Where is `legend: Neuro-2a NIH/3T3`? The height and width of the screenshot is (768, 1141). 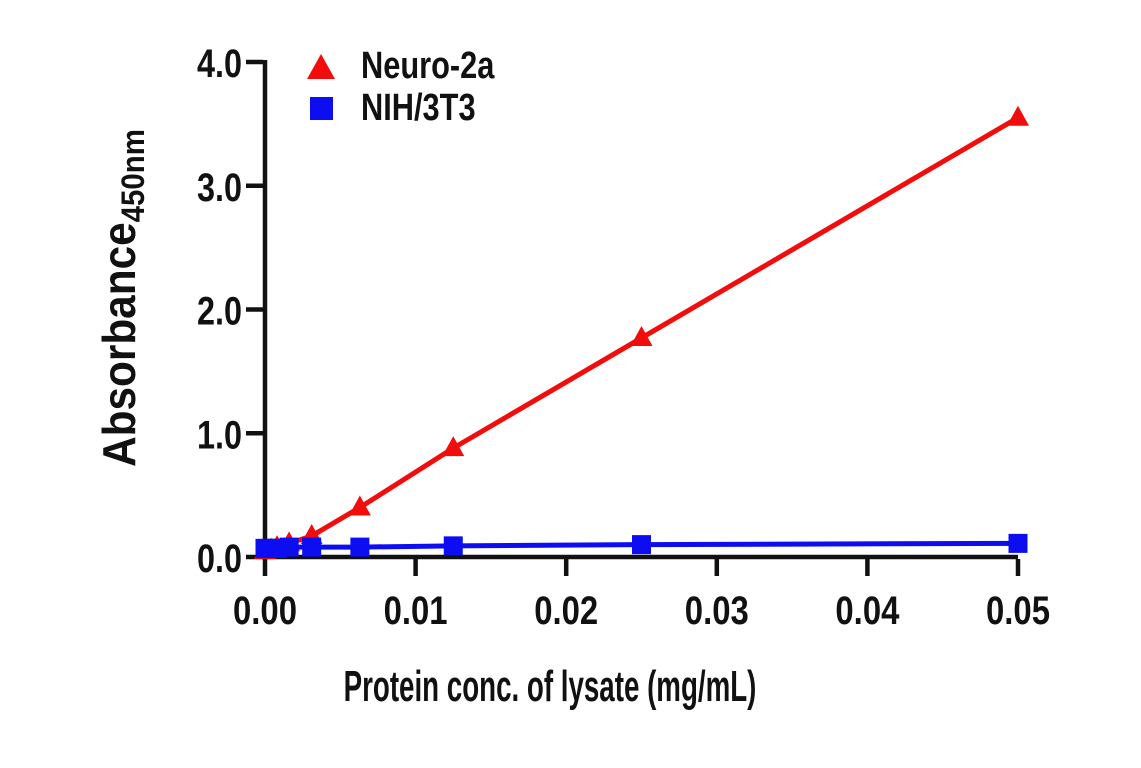
legend: Neuro-2a NIH/3T3 is located at coordinates (416, 87).